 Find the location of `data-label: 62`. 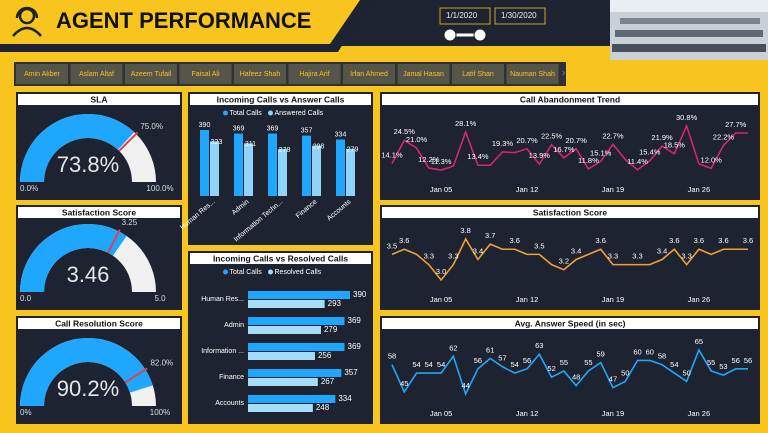

data-label: 62 is located at coordinates (453, 347).